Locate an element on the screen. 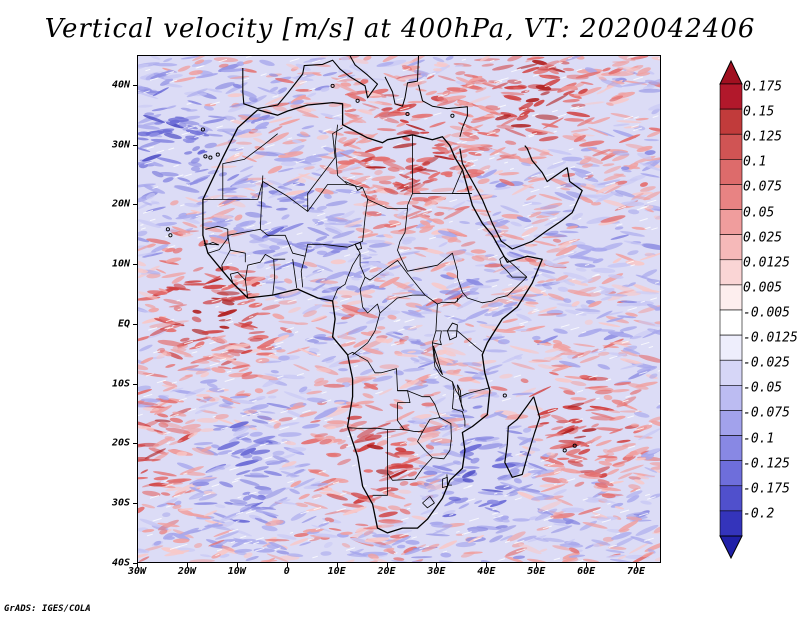 The height and width of the screenshot is (618, 800). colorbar-level-label: 0.125 is located at coordinates (763, 137).